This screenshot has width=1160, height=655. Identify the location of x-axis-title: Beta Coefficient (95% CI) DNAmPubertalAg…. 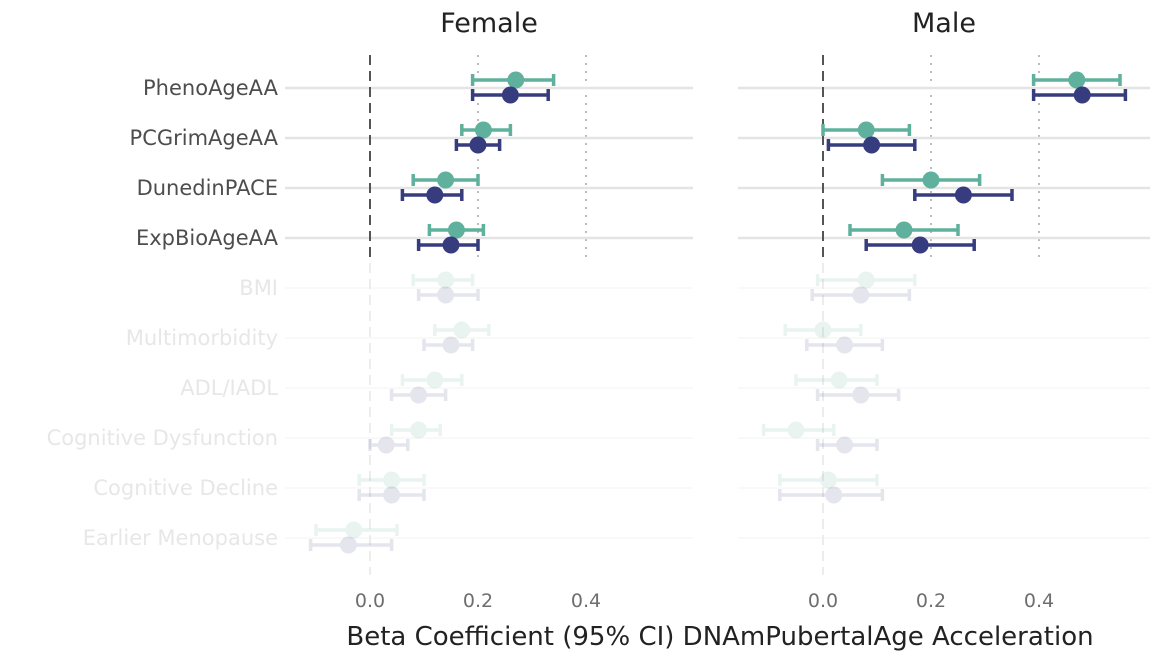
(719, 637).